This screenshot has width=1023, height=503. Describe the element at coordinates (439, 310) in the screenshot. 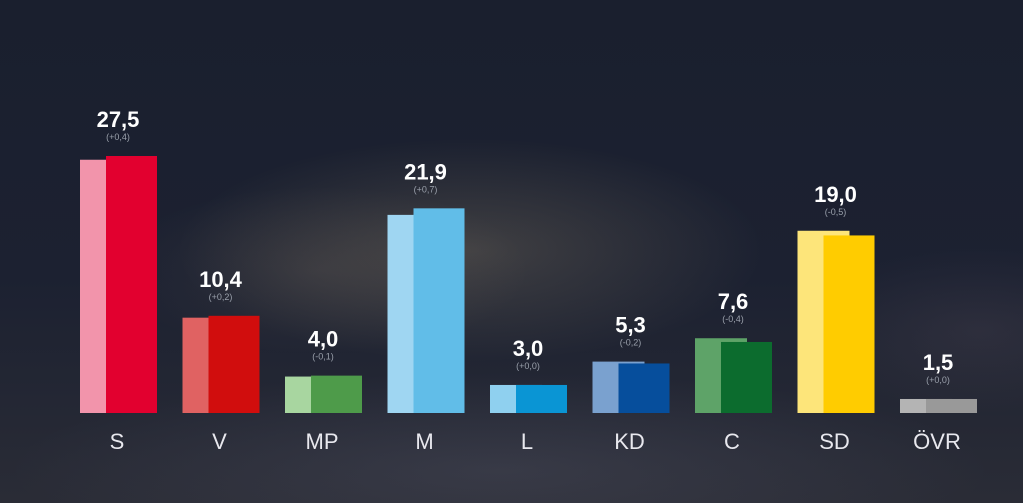

I see `bar-current-m` at that location.